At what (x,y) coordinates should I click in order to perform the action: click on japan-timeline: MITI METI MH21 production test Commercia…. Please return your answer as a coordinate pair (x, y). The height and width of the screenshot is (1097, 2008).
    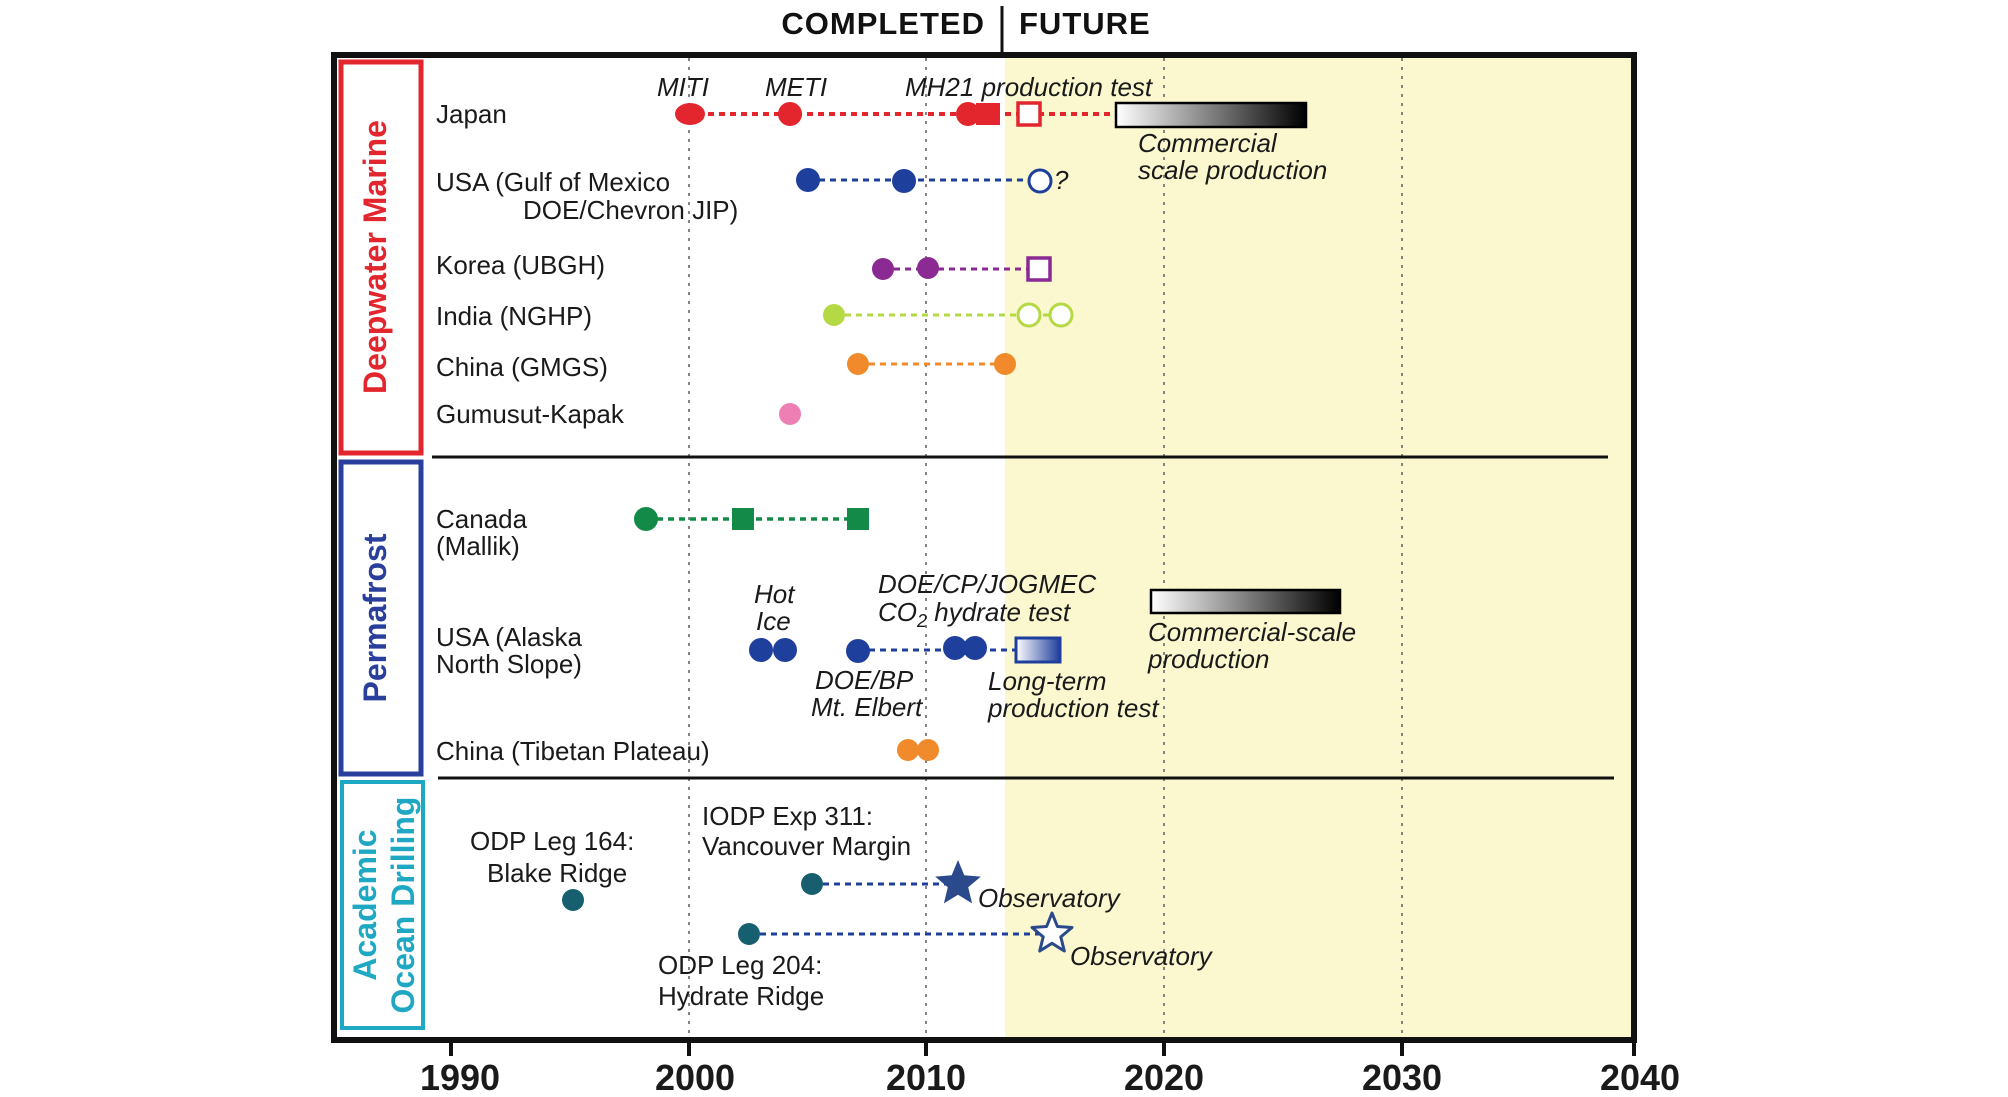
    Looking at the image, I should click on (992, 128).